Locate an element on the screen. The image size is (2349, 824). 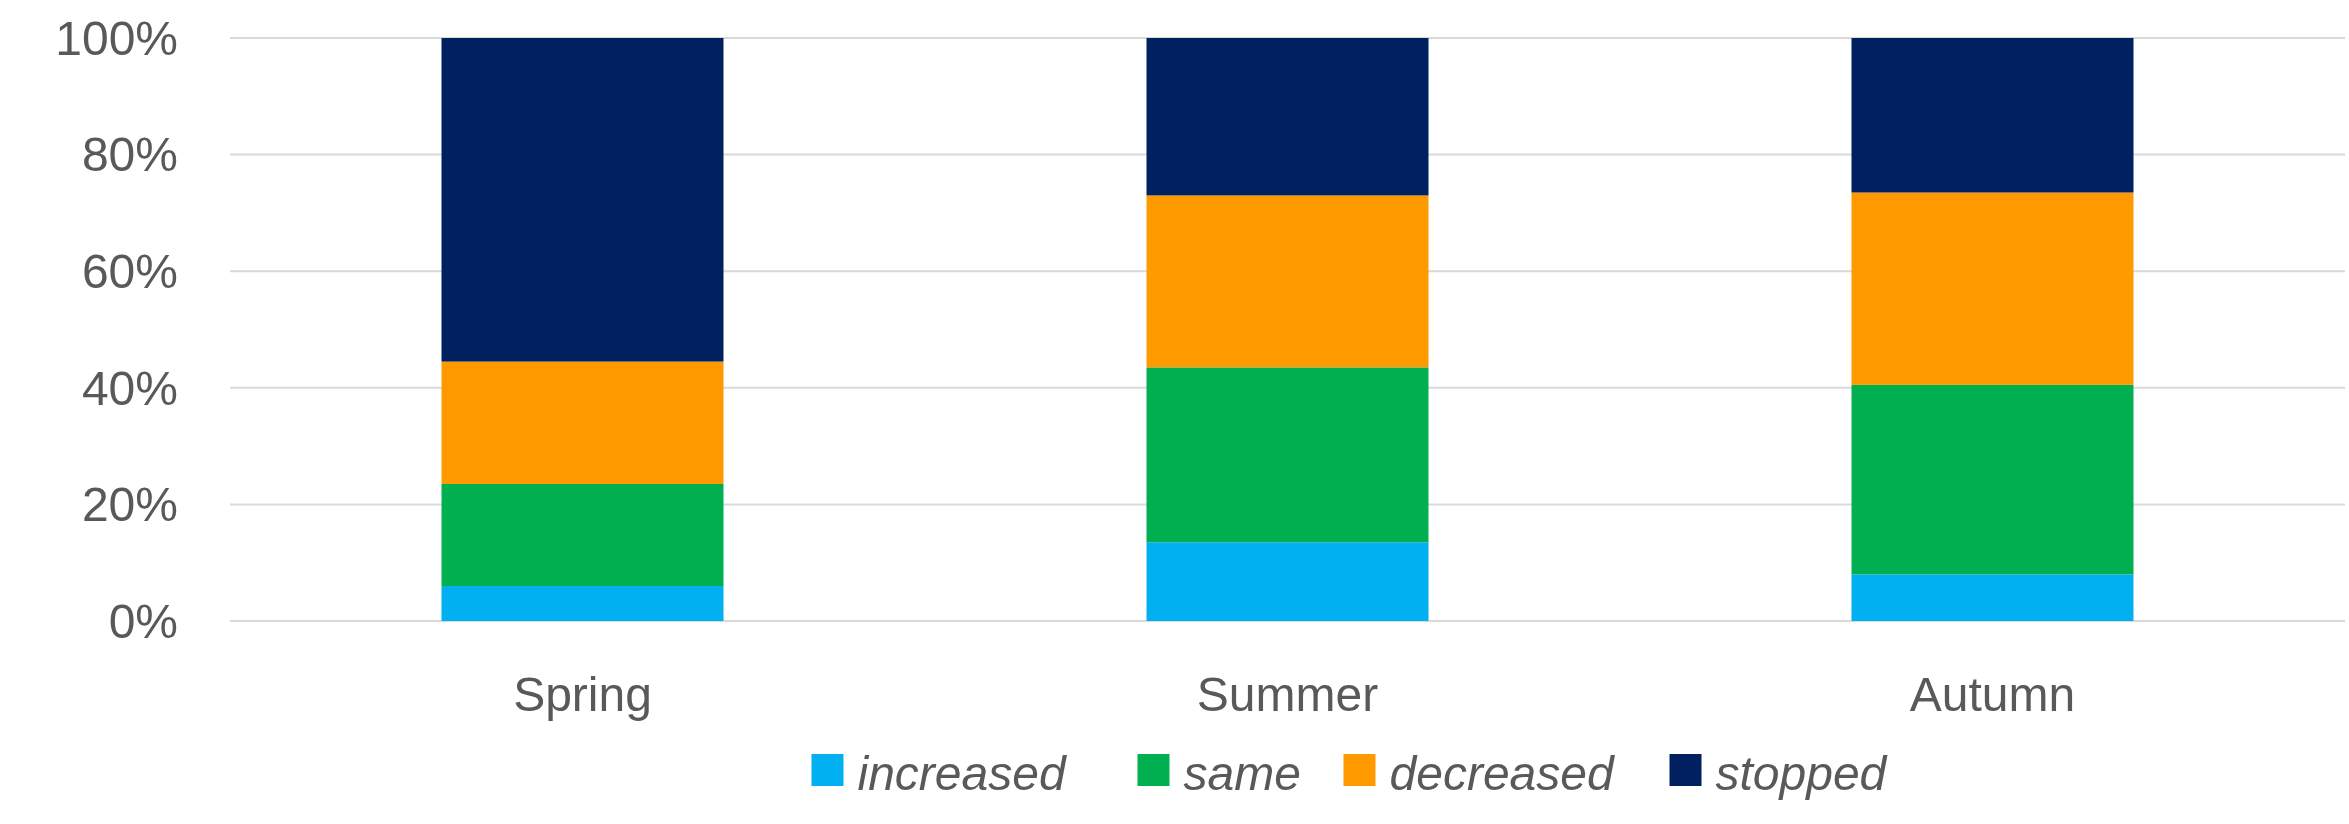
x-tick-label: Autumn is located at coordinates (1992, 694).